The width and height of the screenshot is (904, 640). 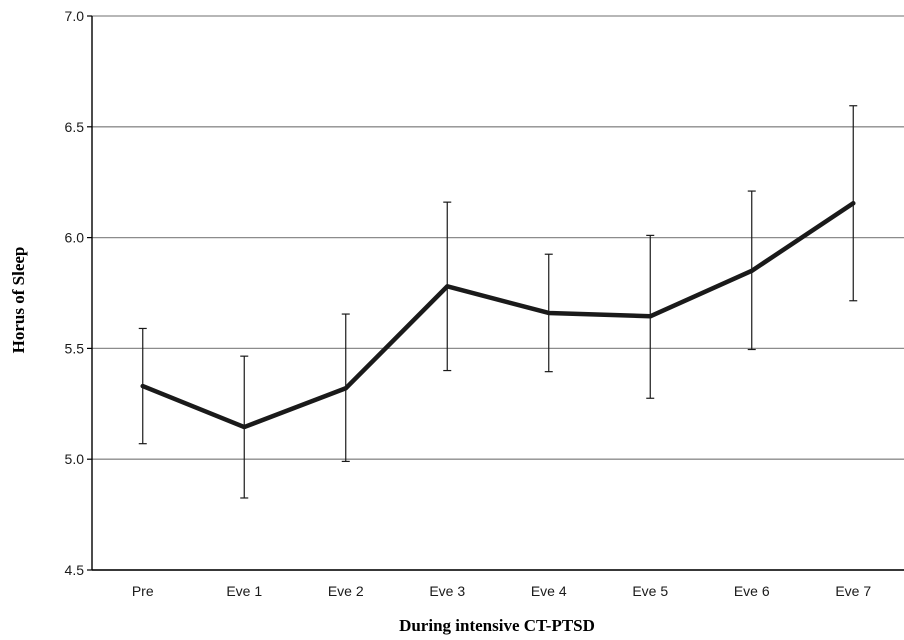 What do you see at coordinates (549, 591) in the screenshot?
I see `x-tick-label: Eve 4` at bounding box center [549, 591].